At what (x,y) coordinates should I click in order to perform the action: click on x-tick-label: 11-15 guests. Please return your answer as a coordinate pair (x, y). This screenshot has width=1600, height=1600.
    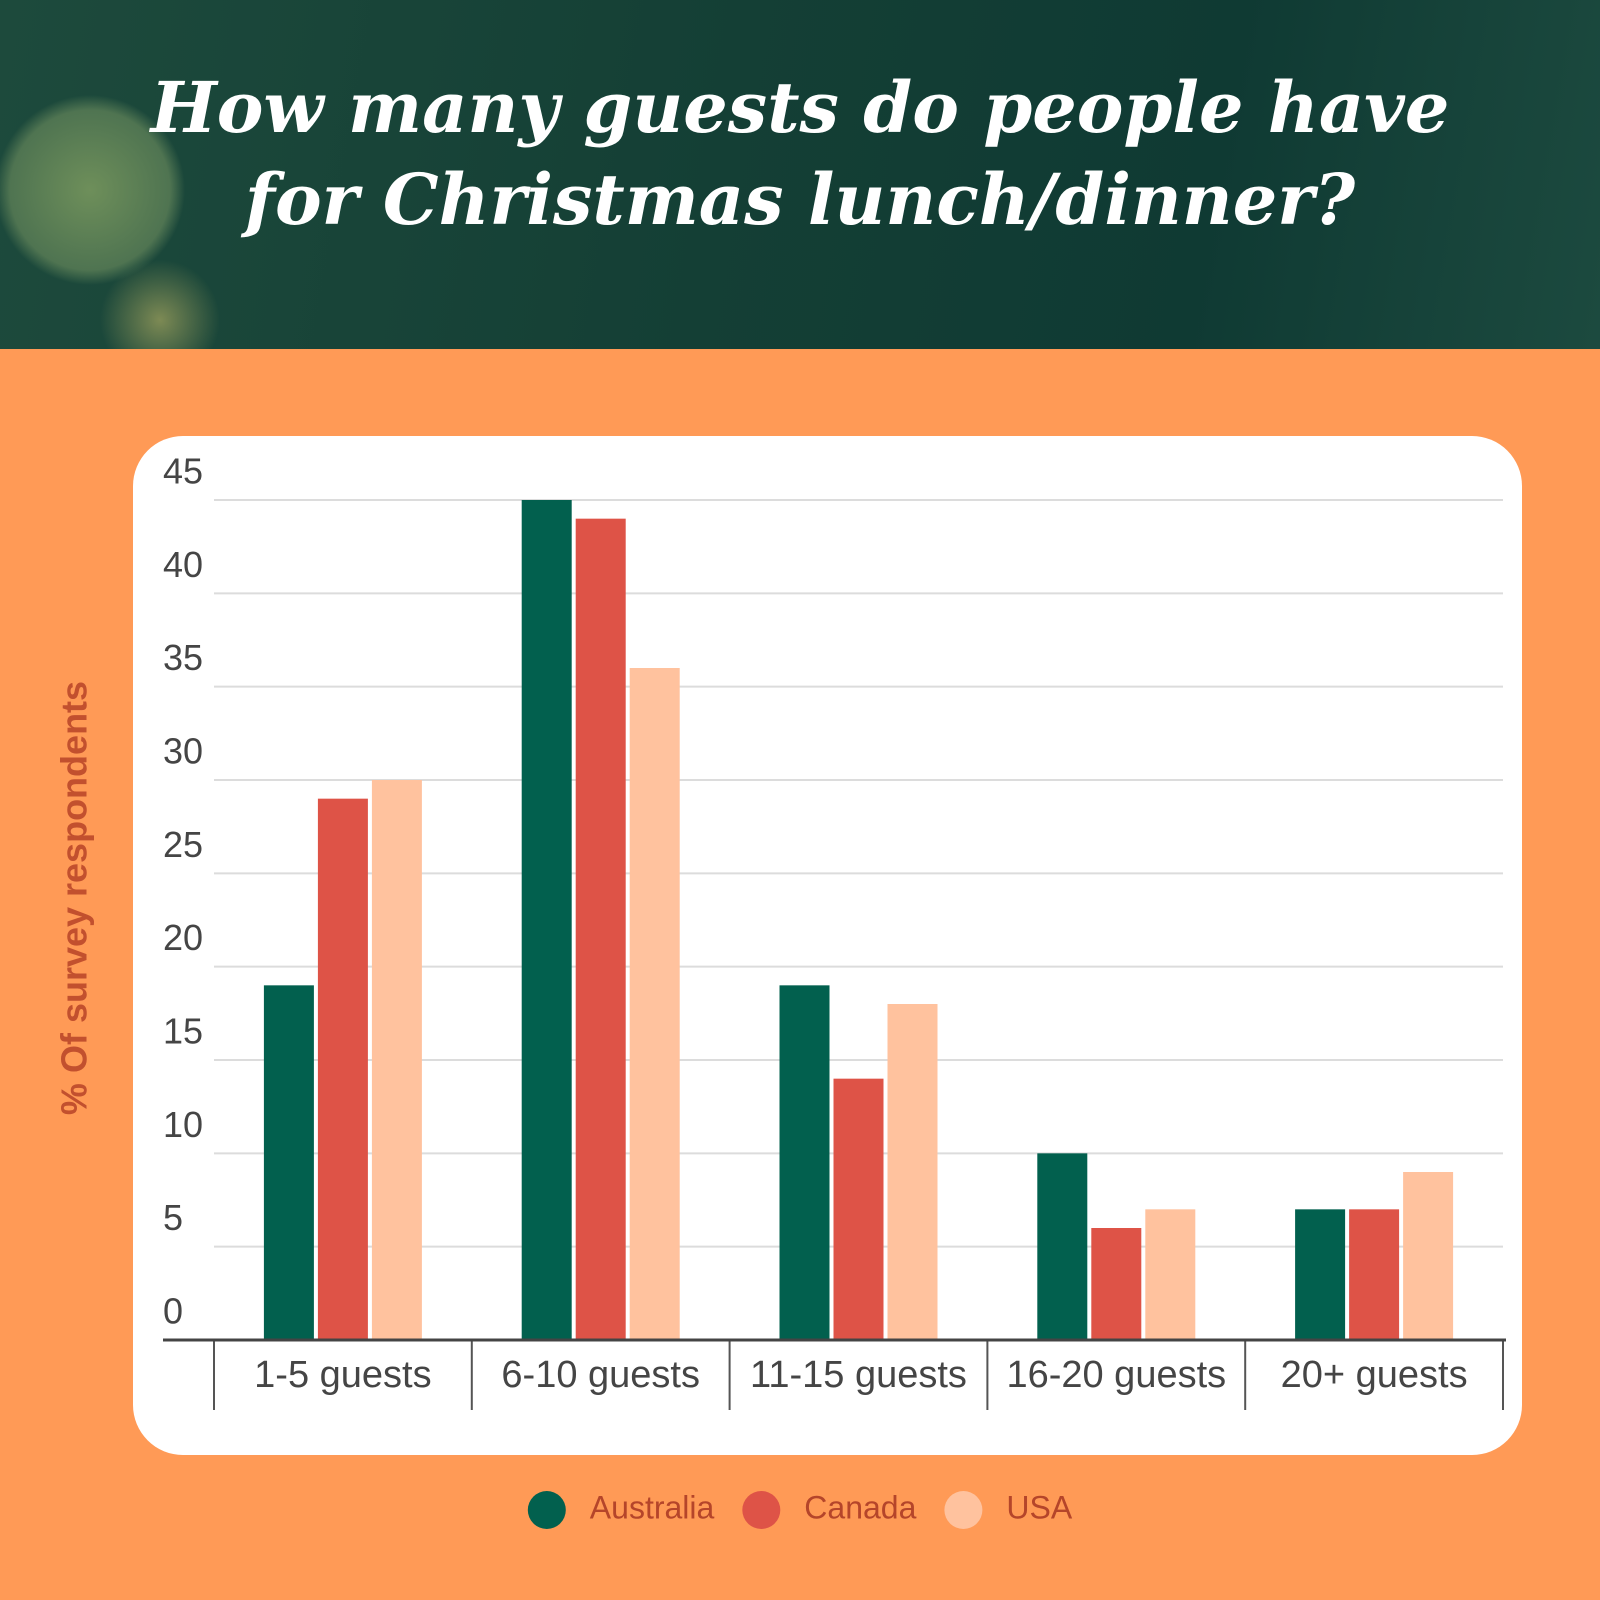
    Looking at the image, I should click on (858, 1375).